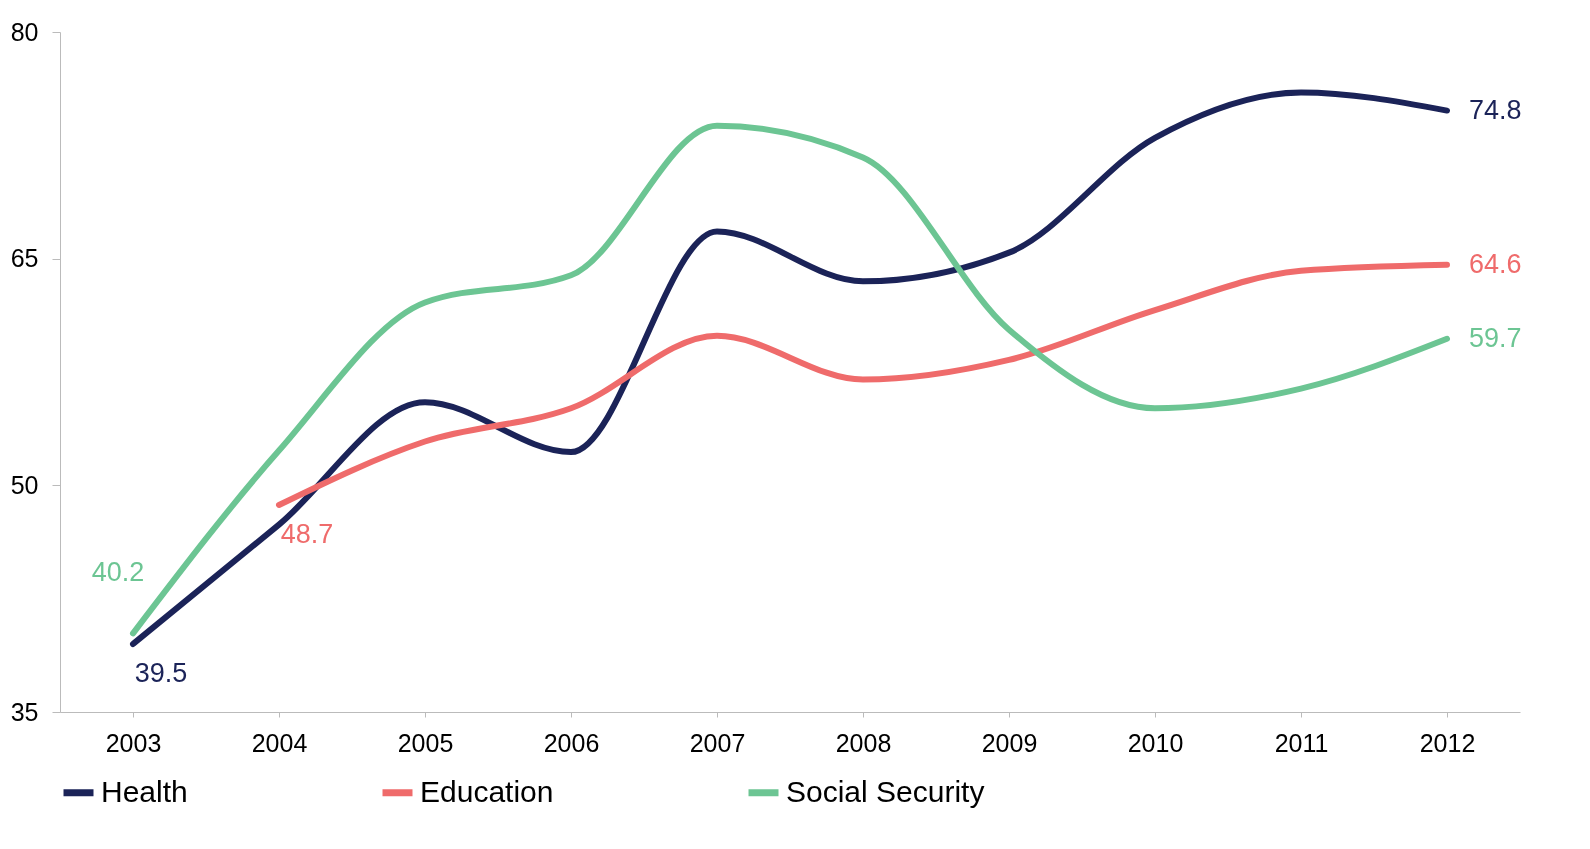  Describe the element at coordinates (863, 742) in the screenshot. I see `x-tick-label: 2008` at that location.